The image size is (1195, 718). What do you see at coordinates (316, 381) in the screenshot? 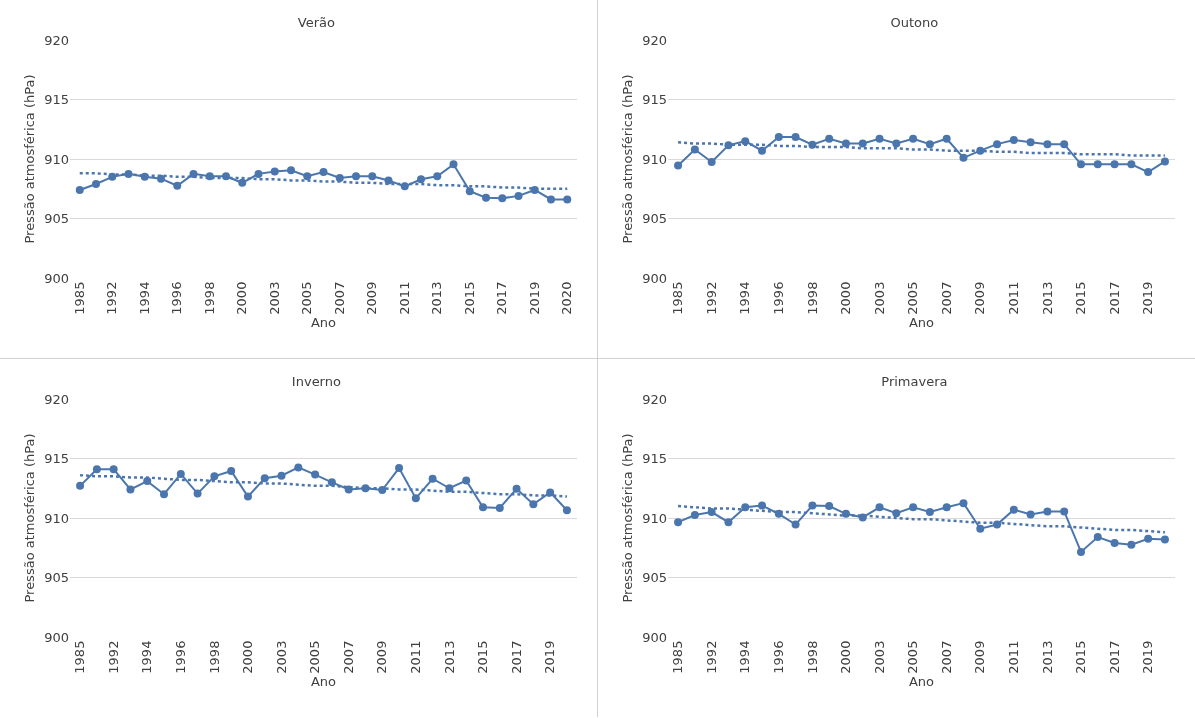
I see `chart-title: Inverno` at bounding box center [316, 381].